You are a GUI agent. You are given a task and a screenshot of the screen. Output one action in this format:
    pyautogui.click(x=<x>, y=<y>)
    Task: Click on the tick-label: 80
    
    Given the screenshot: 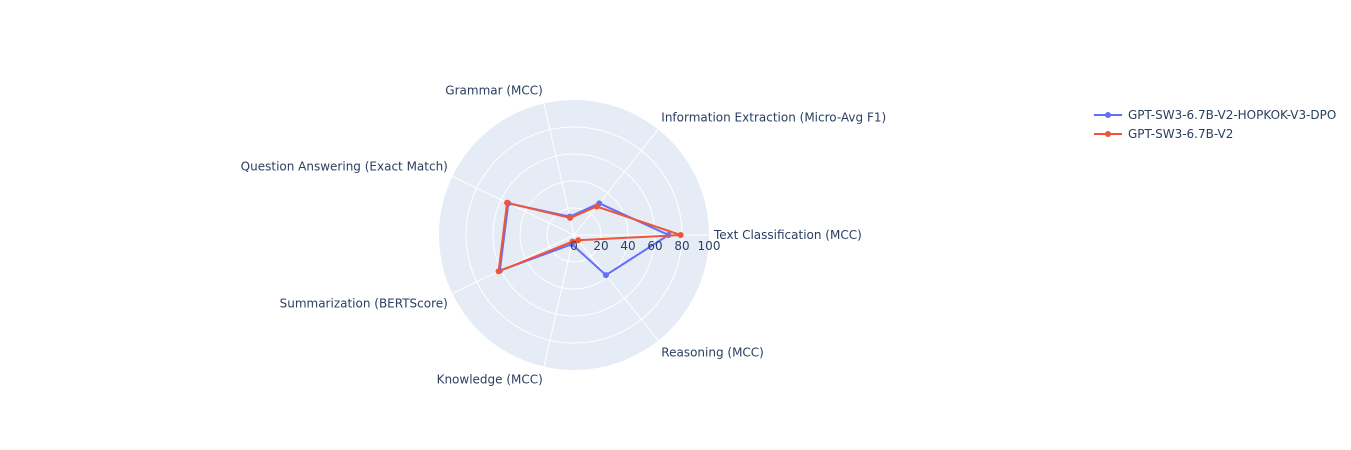 What is the action you would take?
    pyautogui.click(x=681, y=246)
    